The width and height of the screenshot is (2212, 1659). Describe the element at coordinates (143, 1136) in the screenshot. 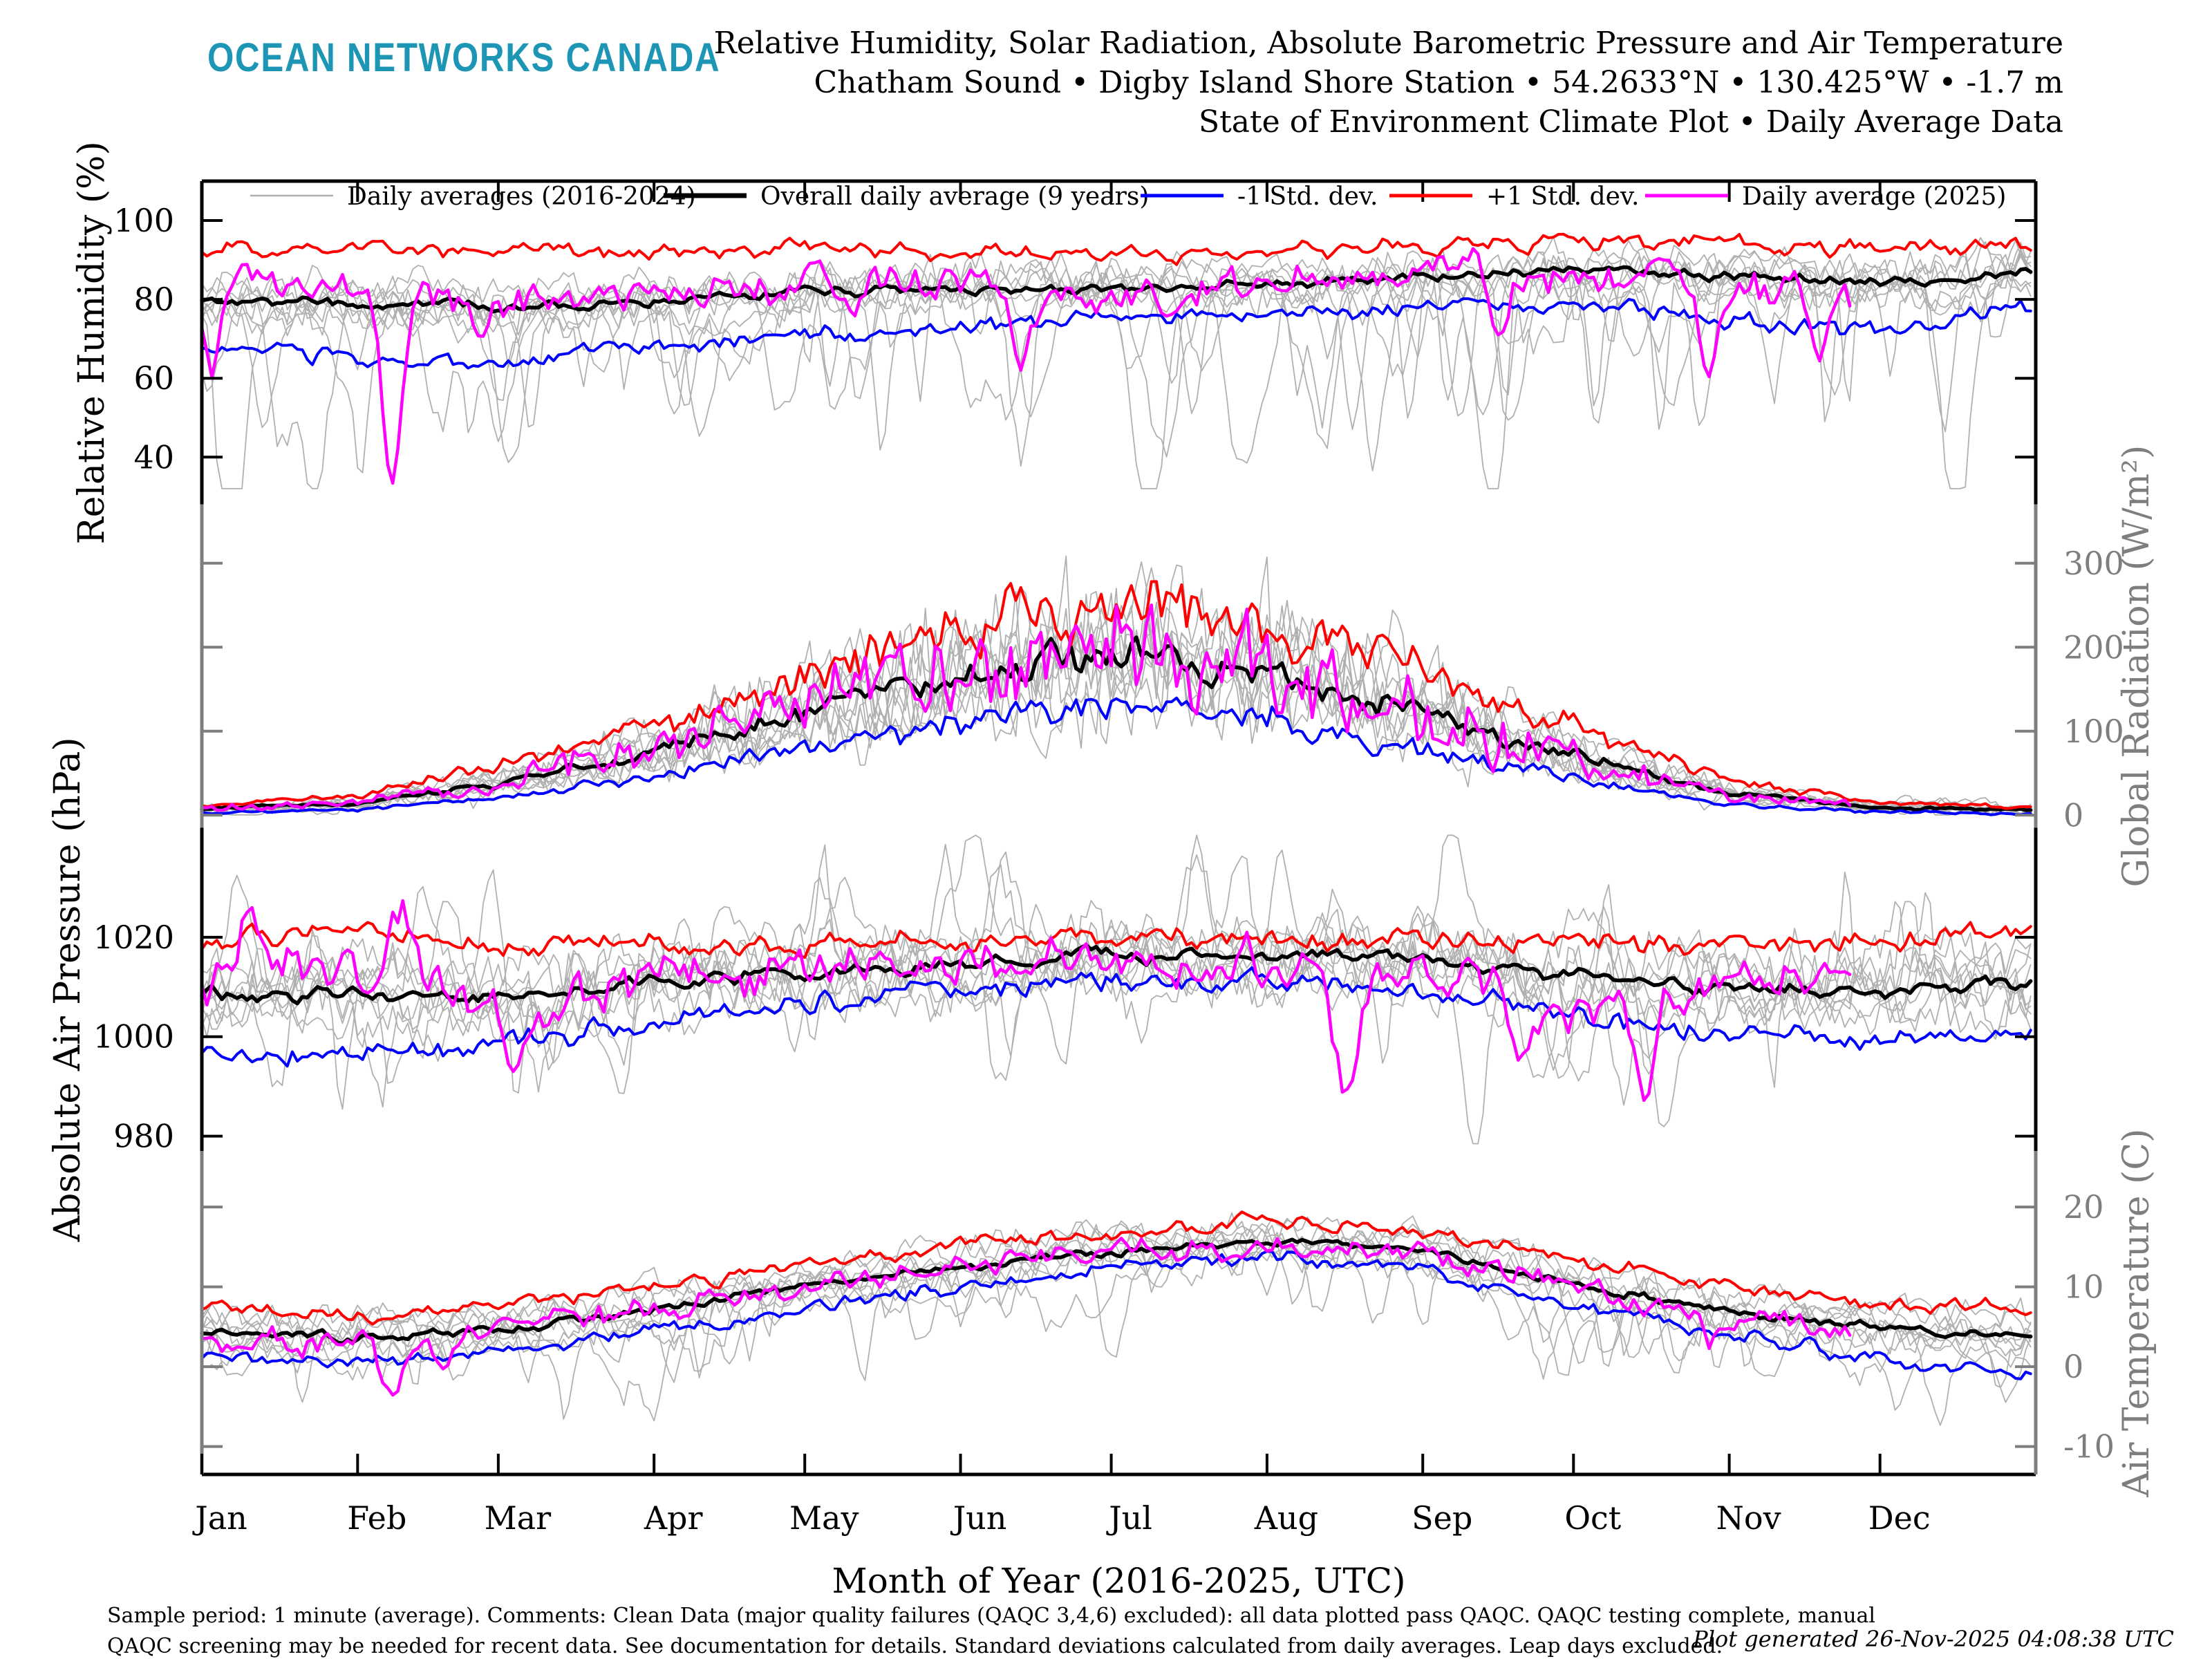

I see `ytick-label-pressure-980: 980` at that location.